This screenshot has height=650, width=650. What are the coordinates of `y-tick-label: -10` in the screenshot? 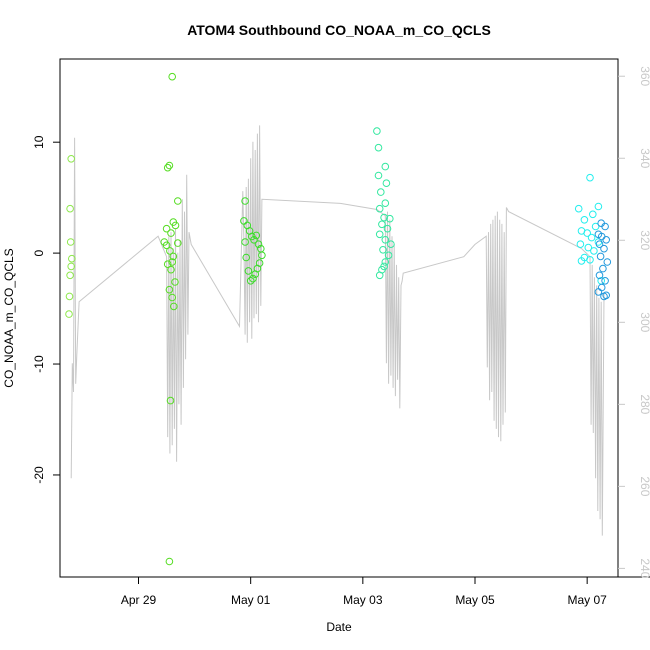 It's located at (39, 364).